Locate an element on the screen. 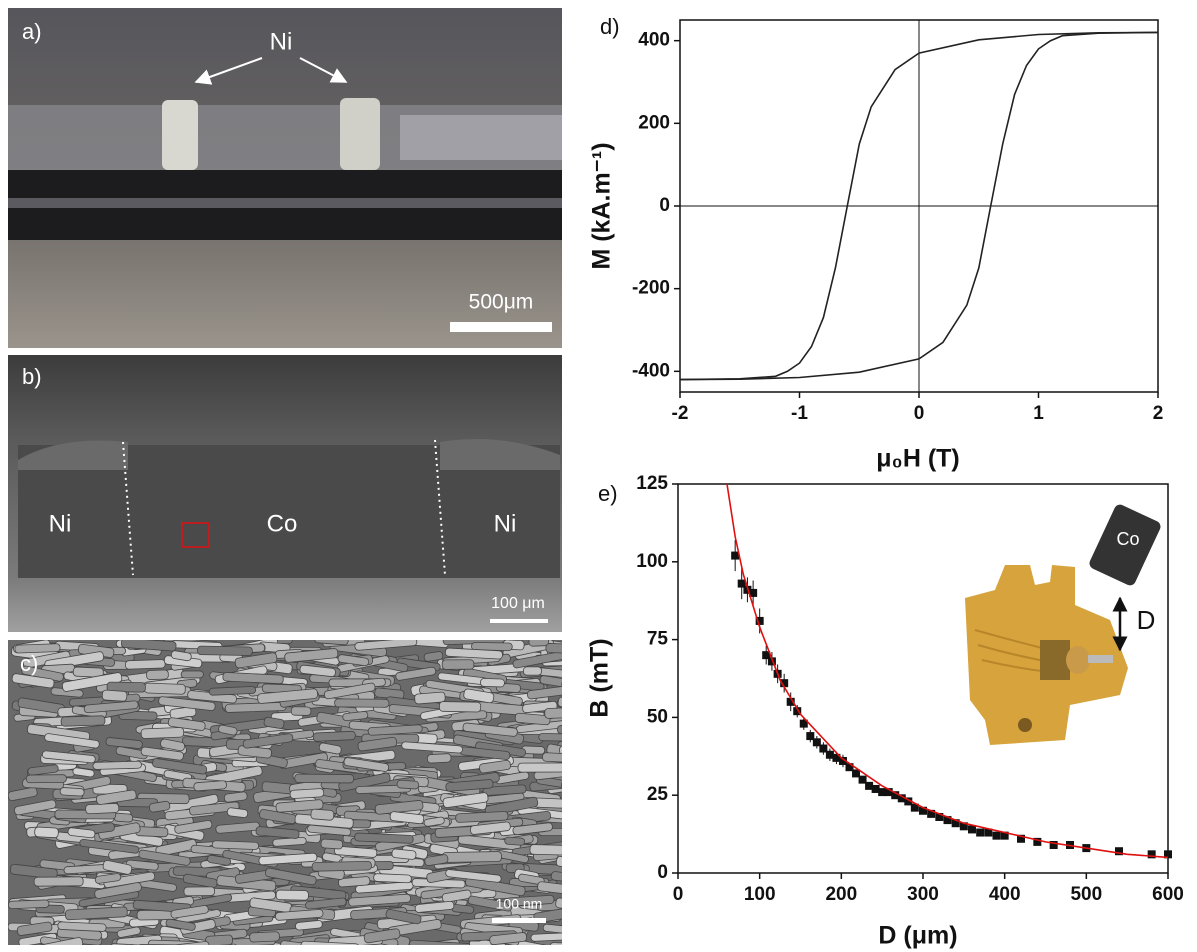 This screenshot has height=952, width=1197. photo-b: Ni Co Ni b) 100 μm is located at coordinates (285, 493).